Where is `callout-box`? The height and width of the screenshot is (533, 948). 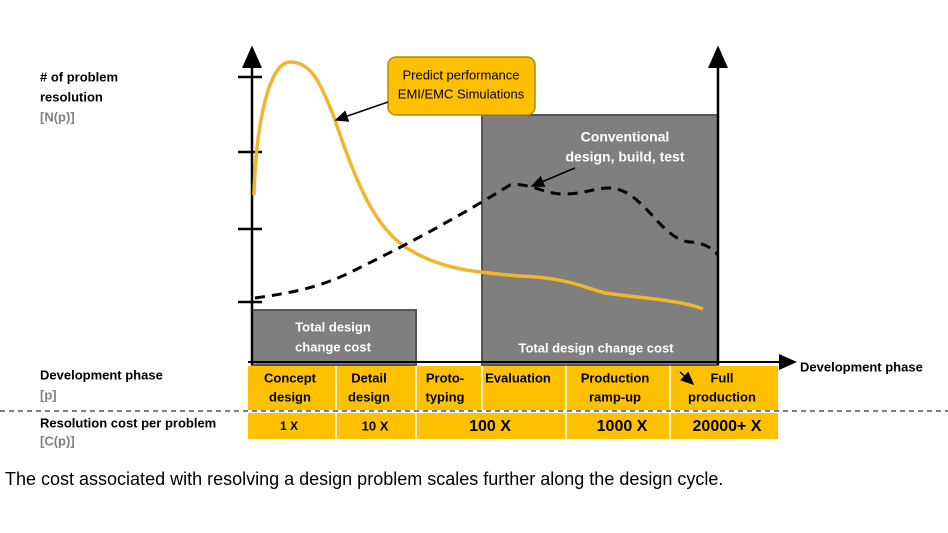
callout-box is located at coordinates (461, 86).